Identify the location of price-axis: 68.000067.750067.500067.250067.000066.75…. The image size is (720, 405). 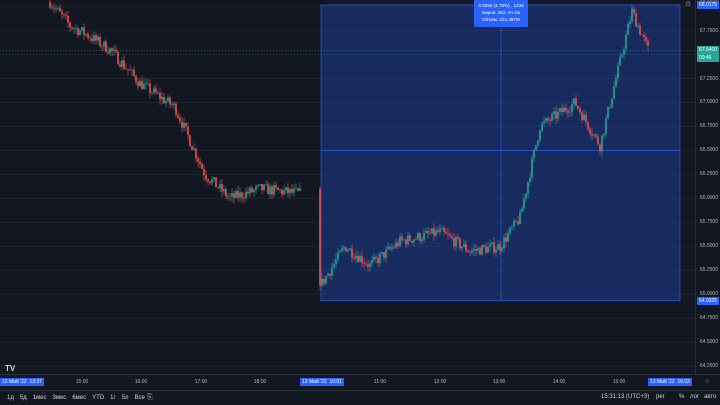
(707, 187).